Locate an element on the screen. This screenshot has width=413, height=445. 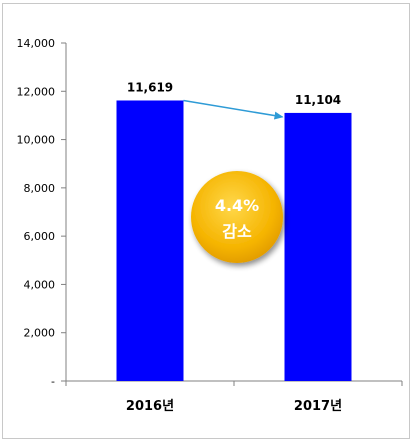
badge-percent-label: 4.4% is located at coordinates (237, 205).